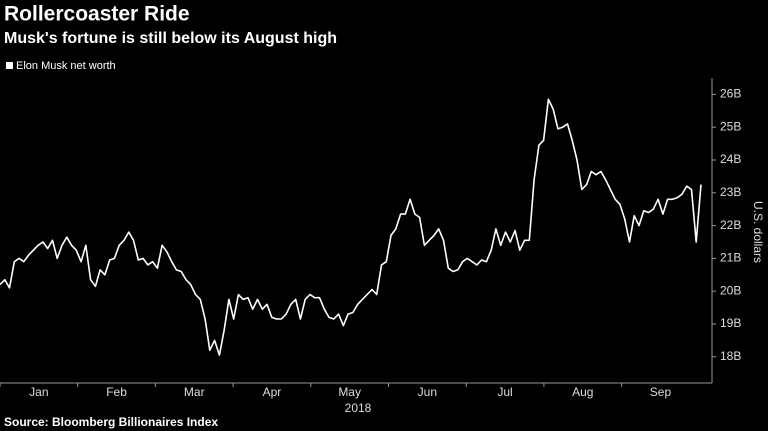  Describe the element at coordinates (97, 14) in the screenshot. I see `chart-title: Rollercoaster Ride` at that location.